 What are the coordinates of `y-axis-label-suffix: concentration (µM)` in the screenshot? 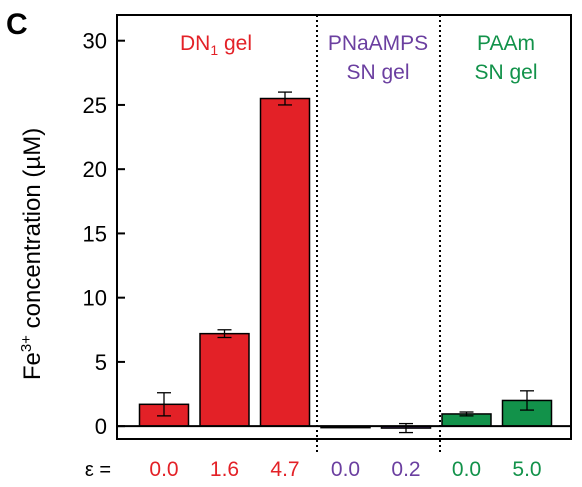 It's located at (32, 231).